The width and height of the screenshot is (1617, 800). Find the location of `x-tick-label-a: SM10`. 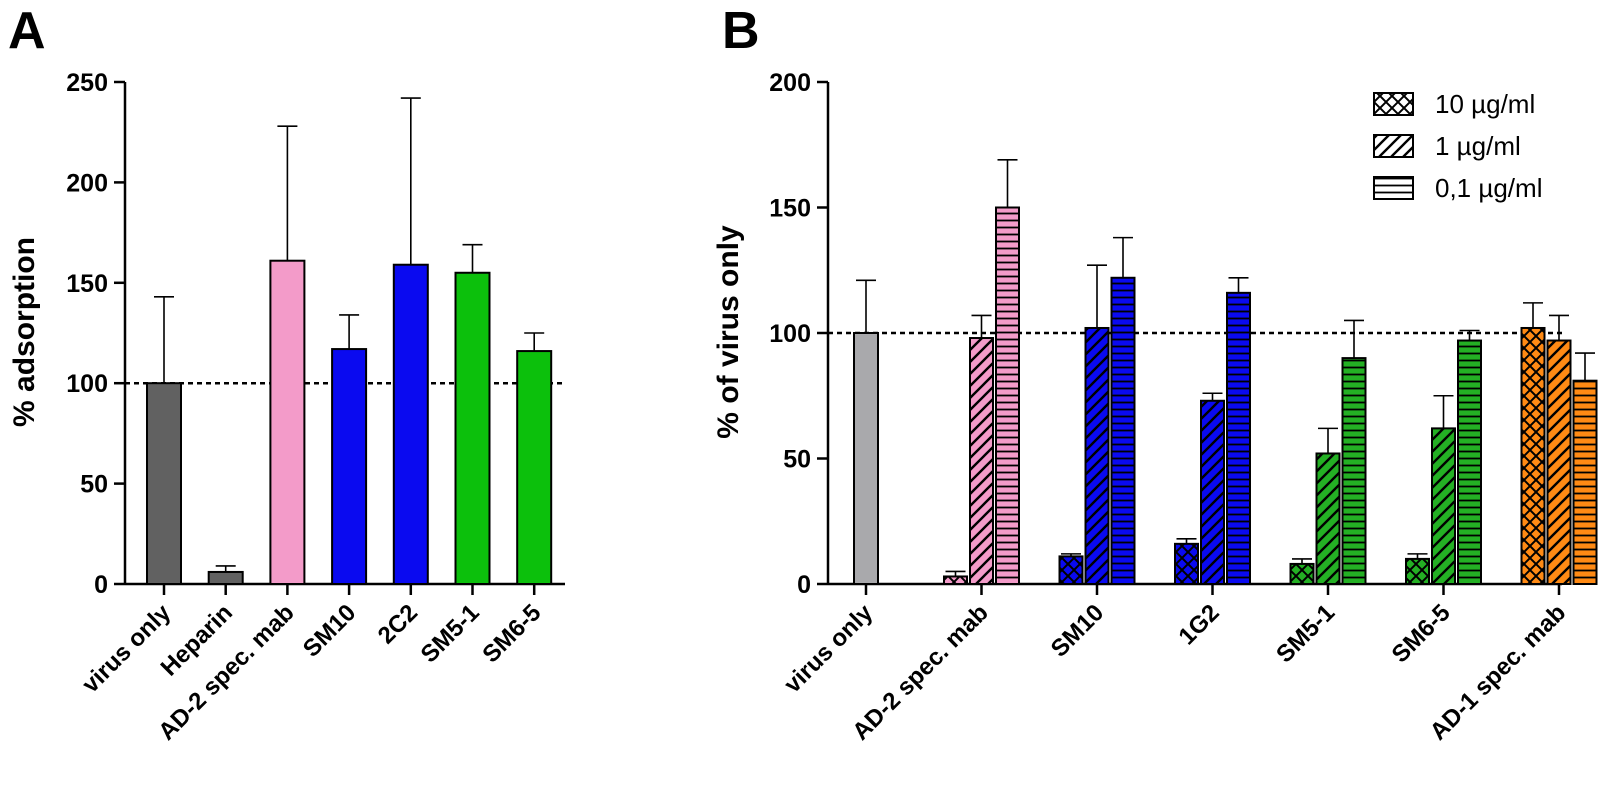

x-tick-label-a: SM10 is located at coordinates (329, 630).